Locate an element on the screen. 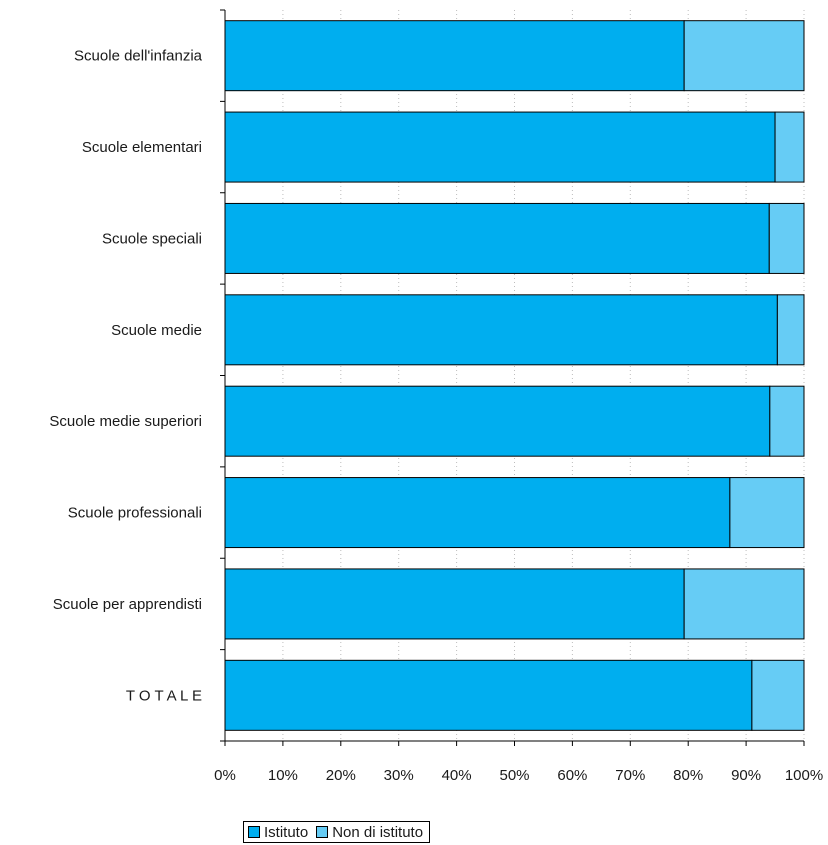 The height and width of the screenshot is (845, 828). x-tick-label-8: 80% is located at coordinates (688, 775).